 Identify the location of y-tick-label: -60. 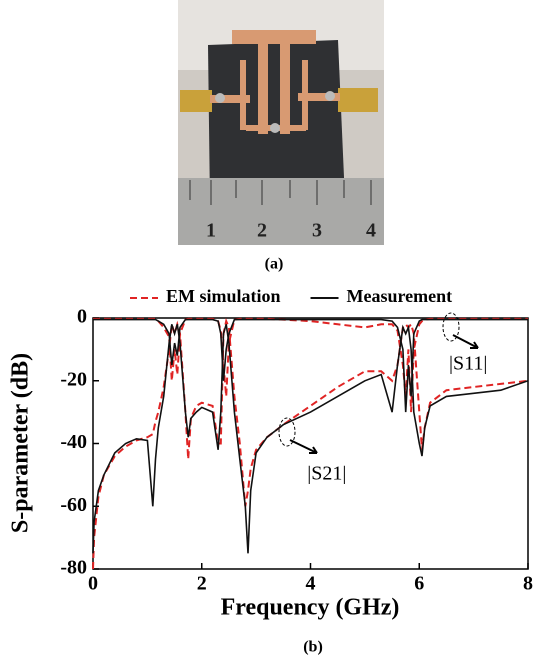
(73, 505).